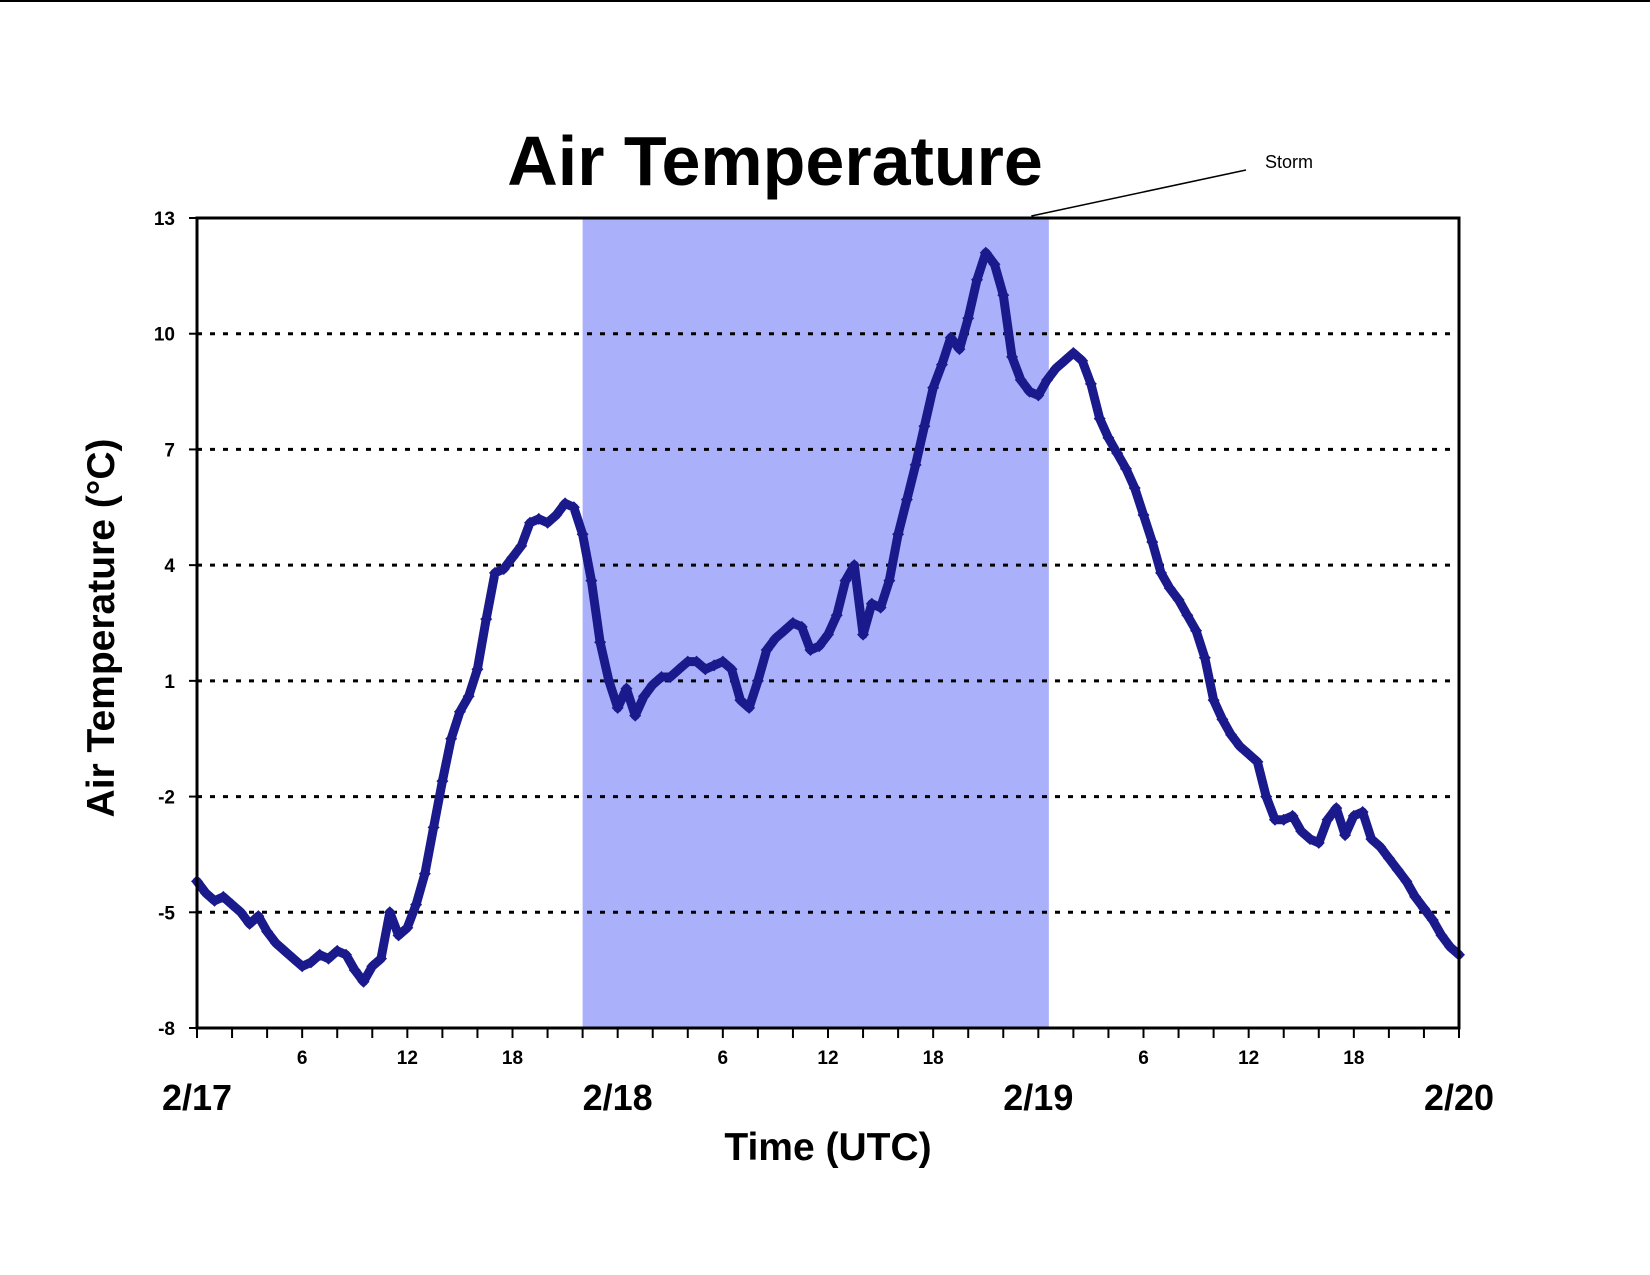 This screenshot has height=1275, width=1650. What do you see at coordinates (169, 566) in the screenshot?
I see `y-tick-label: 4` at bounding box center [169, 566].